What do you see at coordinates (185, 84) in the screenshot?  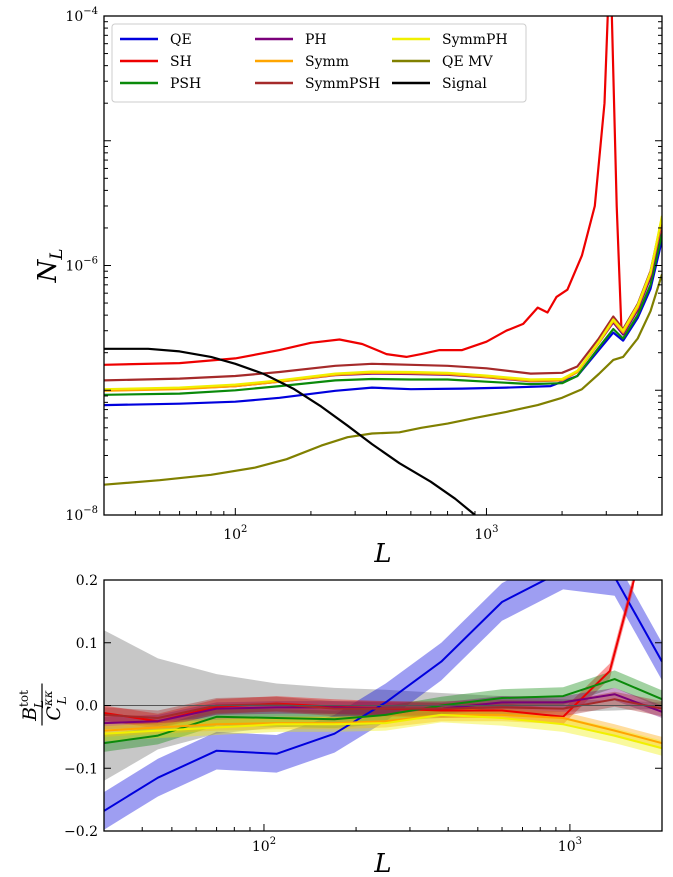 I see `legend-label-psh: PSH` at bounding box center [185, 84].